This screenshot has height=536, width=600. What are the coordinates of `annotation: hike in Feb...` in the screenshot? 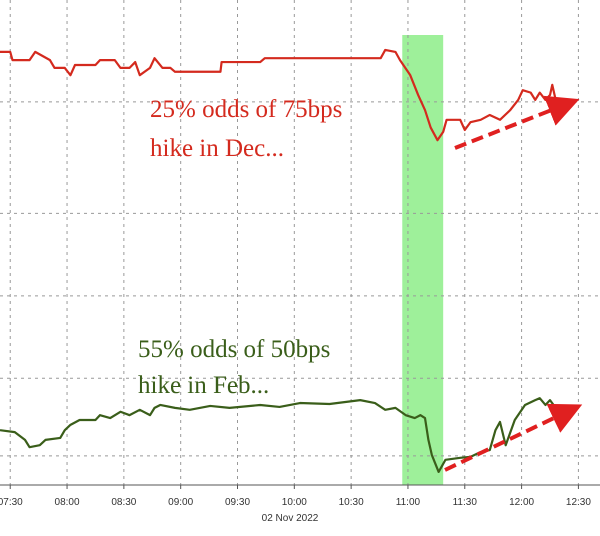 It's located at (203, 385).